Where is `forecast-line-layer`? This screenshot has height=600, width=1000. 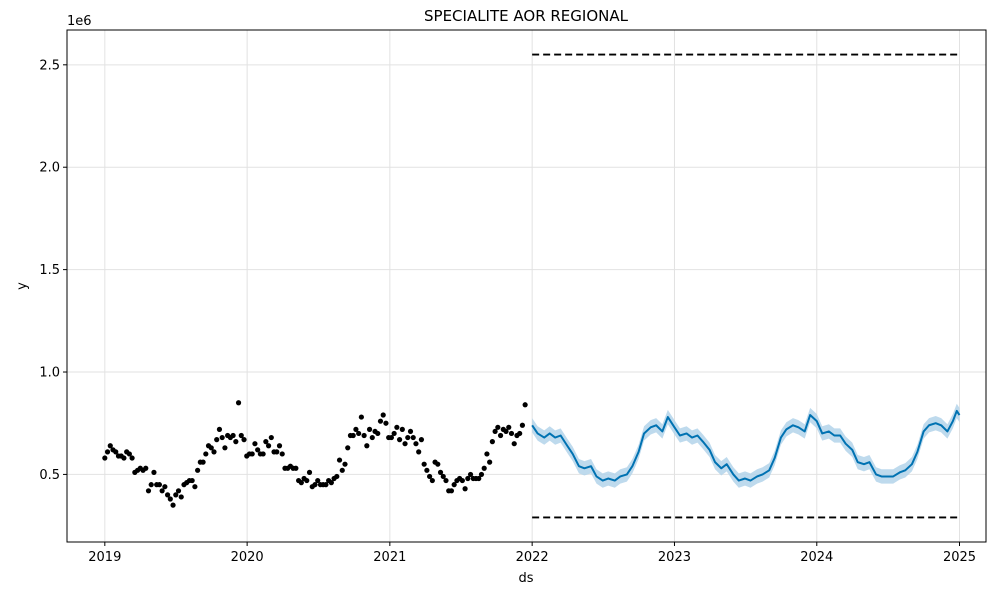
forecast-line-layer is located at coordinates (746, 445).